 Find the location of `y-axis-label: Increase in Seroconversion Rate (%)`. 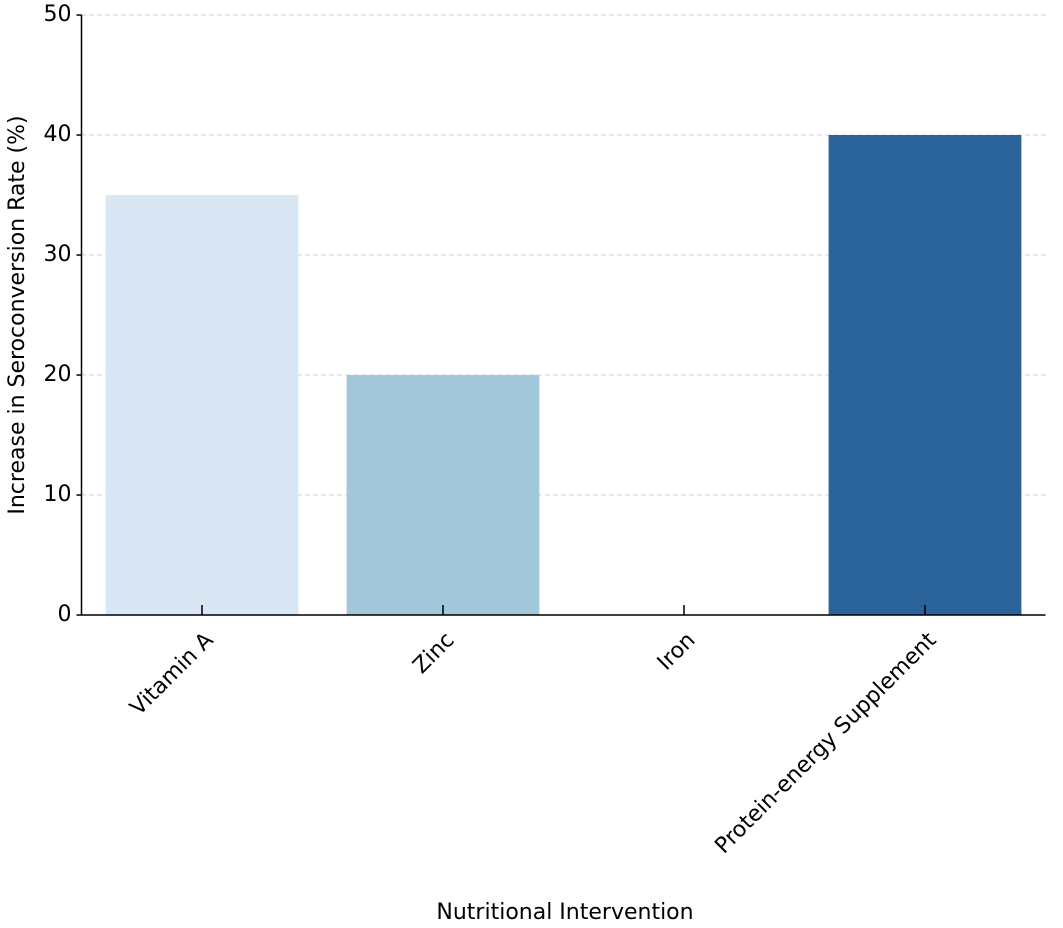

y-axis-label: Increase in Seroconversion Rate (%) is located at coordinates (17, 314).